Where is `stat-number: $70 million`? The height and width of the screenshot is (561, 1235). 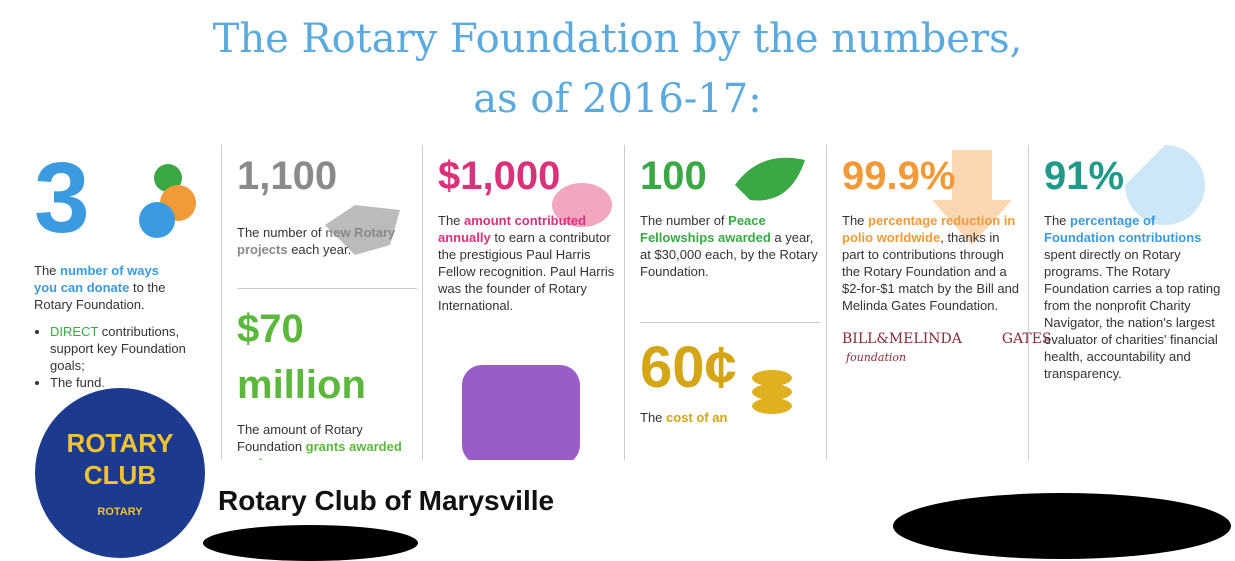
stat-number: $70 million is located at coordinates (301, 357).